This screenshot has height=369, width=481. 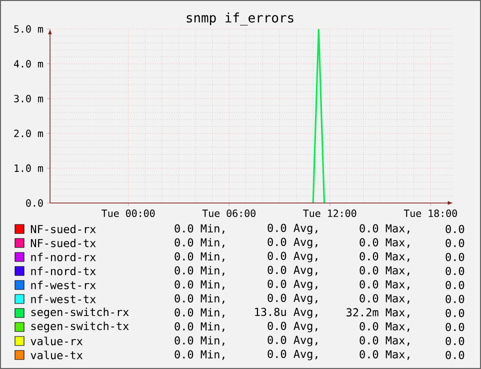 What do you see at coordinates (128, 214) in the screenshot?
I see `x-tick-label: Tue 00:00` at bounding box center [128, 214].